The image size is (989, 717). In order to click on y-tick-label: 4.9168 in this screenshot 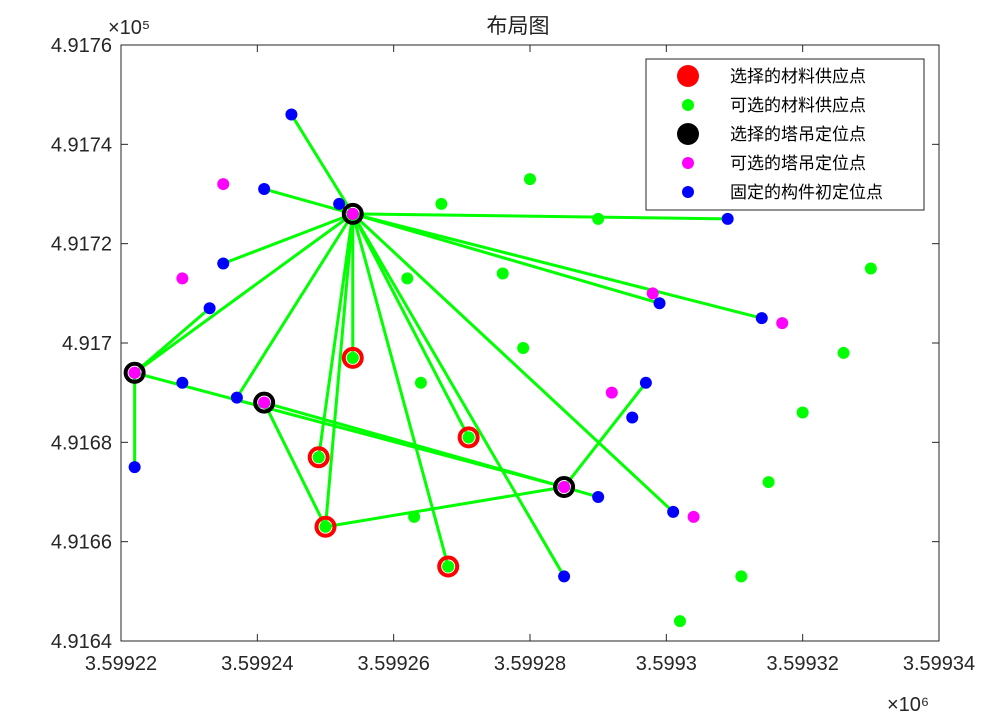, I will do `click(81, 443)`.